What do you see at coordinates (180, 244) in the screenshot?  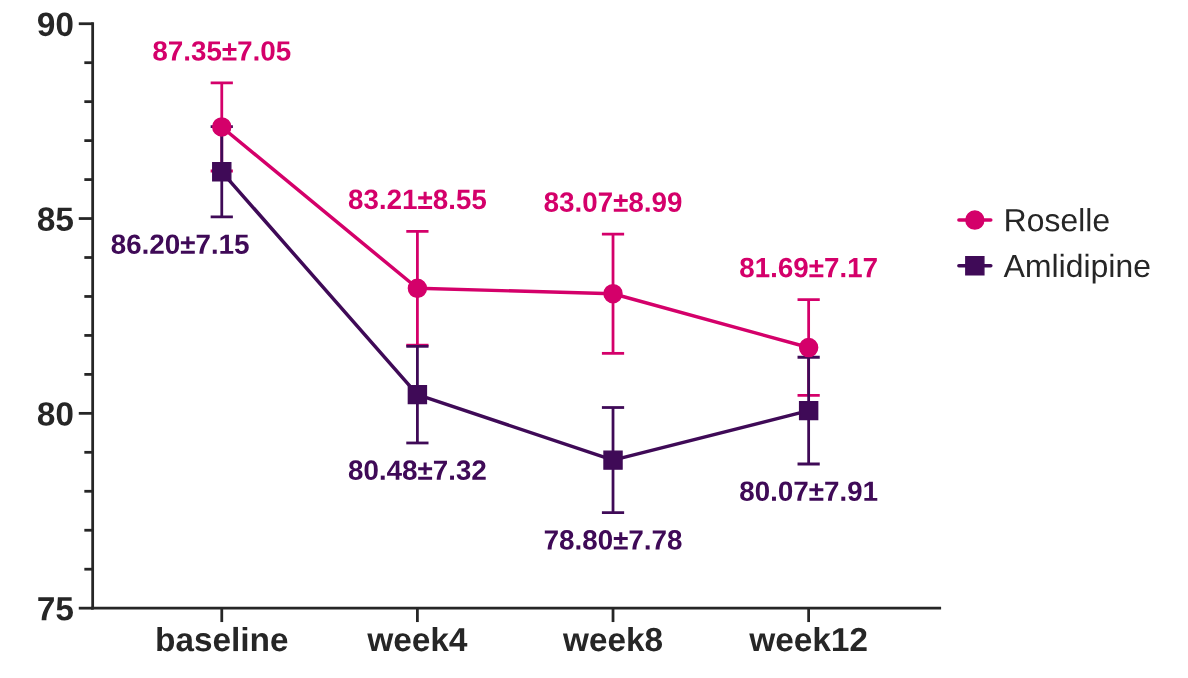 I see `data-label: 86.20±7.15` at bounding box center [180, 244].